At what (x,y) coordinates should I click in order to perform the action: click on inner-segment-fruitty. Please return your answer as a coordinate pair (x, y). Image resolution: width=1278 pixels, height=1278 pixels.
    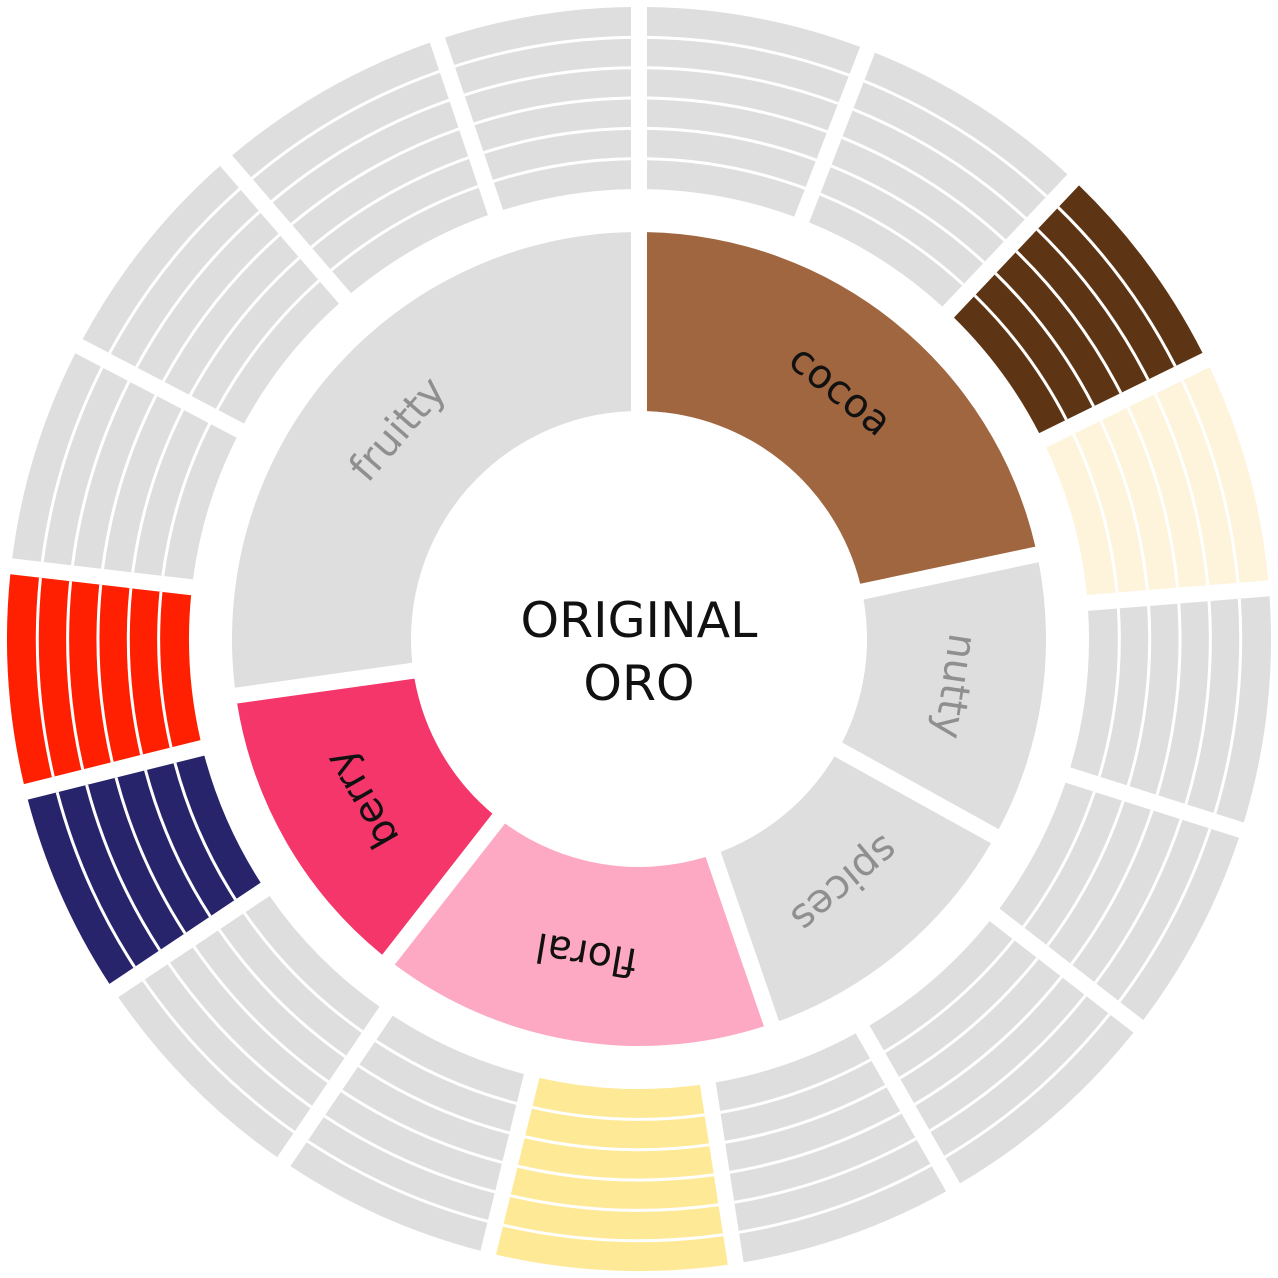
    Looking at the image, I should click on (431, 460).